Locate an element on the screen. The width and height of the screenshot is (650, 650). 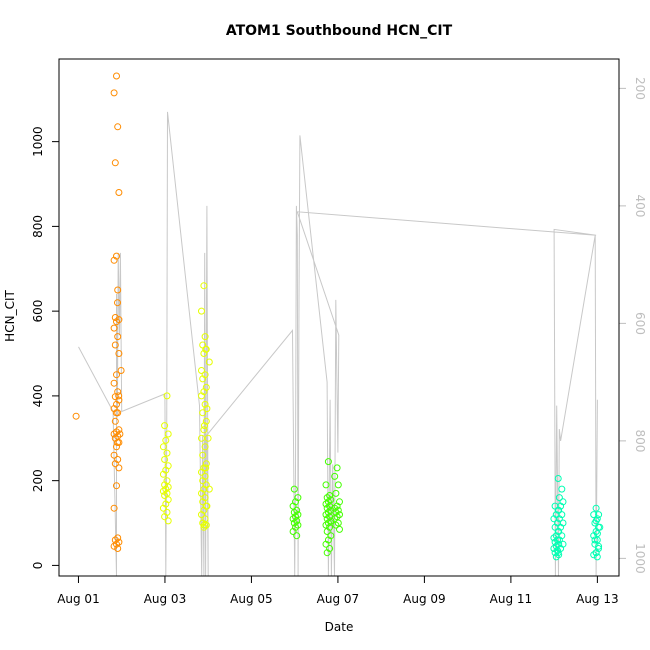
y-axis-label: HCN_CIT is located at coordinates (10, 316).